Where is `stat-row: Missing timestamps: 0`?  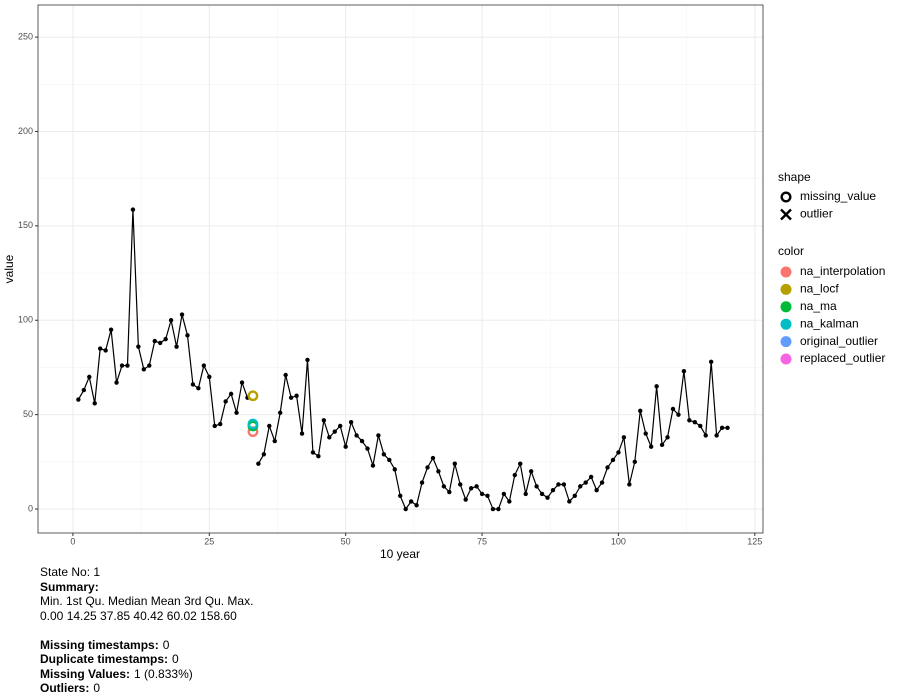 stat-row: Missing timestamps: 0 is located at coordinates (146, 645).